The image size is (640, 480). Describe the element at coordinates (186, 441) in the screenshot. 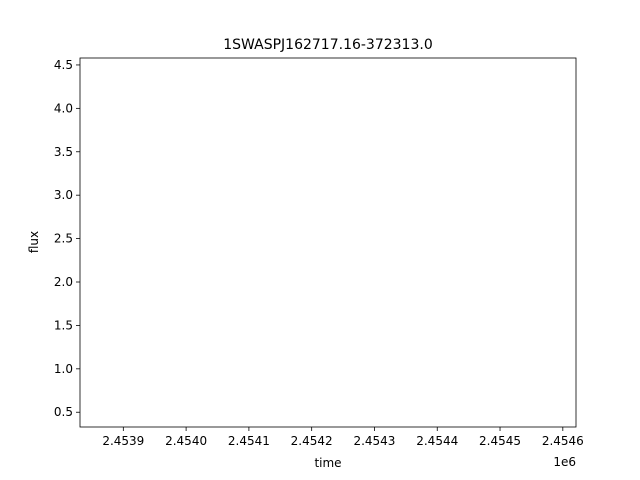

I see `x-tick-label: 2.4540` at that location.